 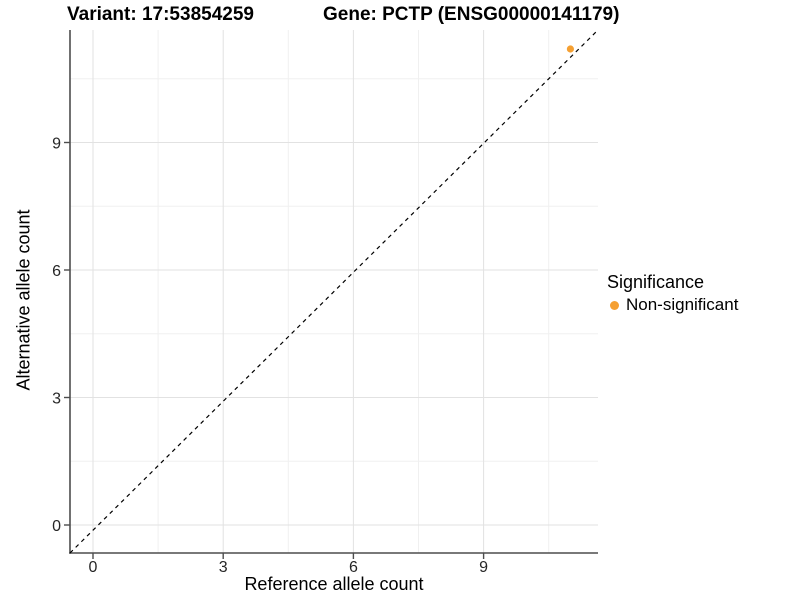 What do you see at coordinates (56, 271) in the screenshot?
I see `y-tick-label: 6` at bounding box center [56, 271].